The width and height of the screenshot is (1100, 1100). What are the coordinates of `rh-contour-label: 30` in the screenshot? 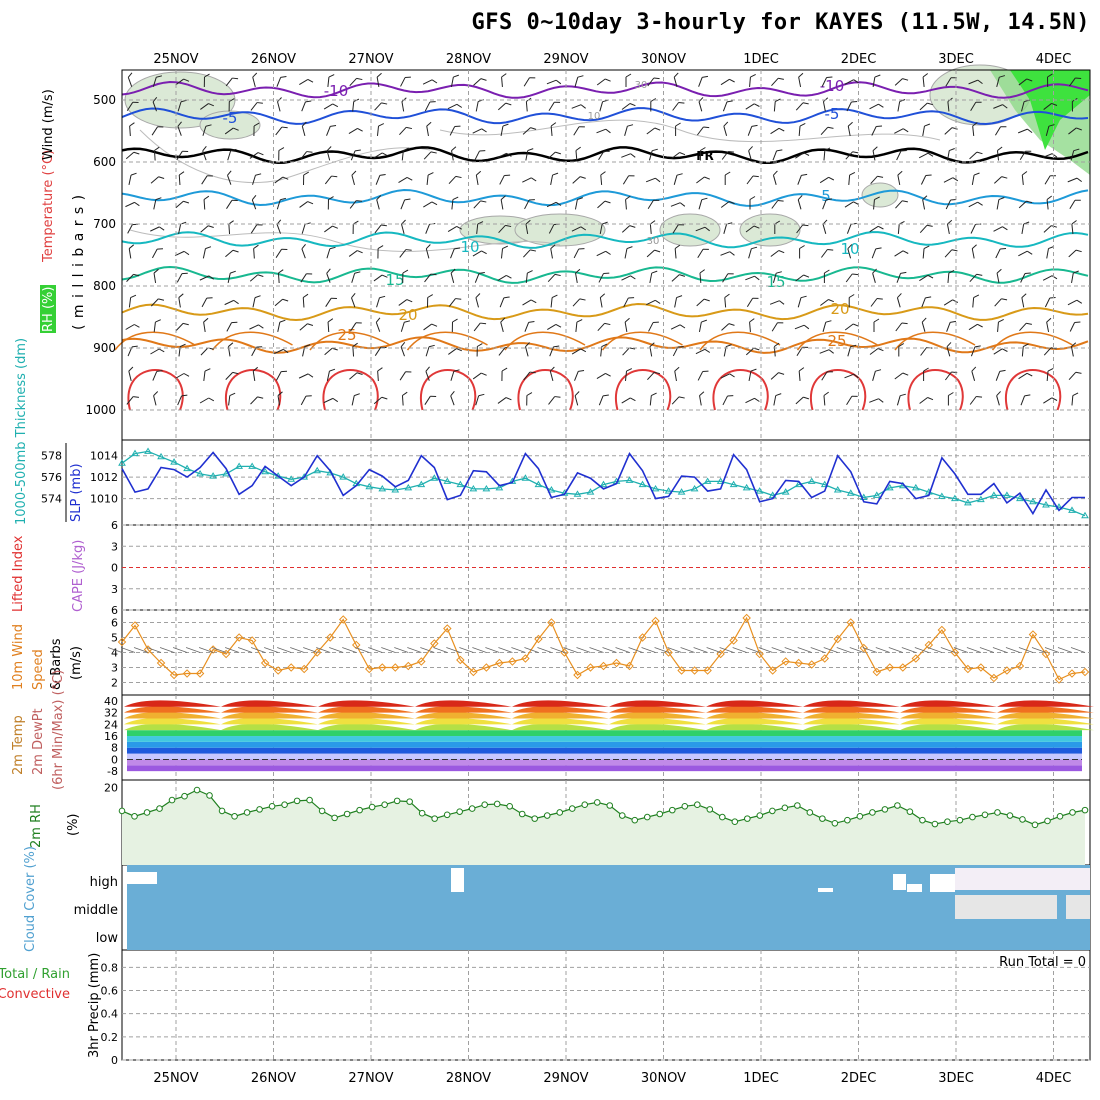 It's located at (641, 85).